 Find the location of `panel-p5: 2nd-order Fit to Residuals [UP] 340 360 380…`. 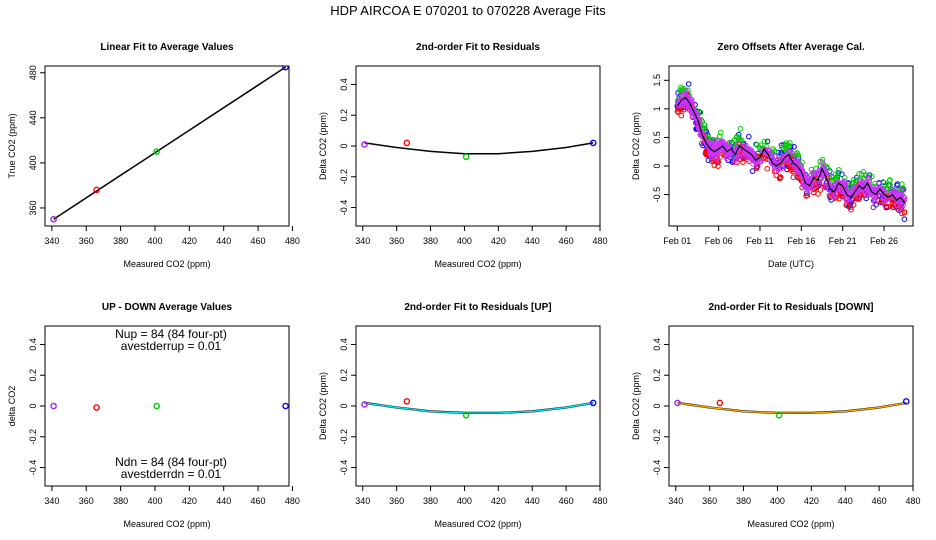

panel-p5: 2nd-order Fit to Residuals [UP] 340 360 380… is located at coordinates (463, 415).